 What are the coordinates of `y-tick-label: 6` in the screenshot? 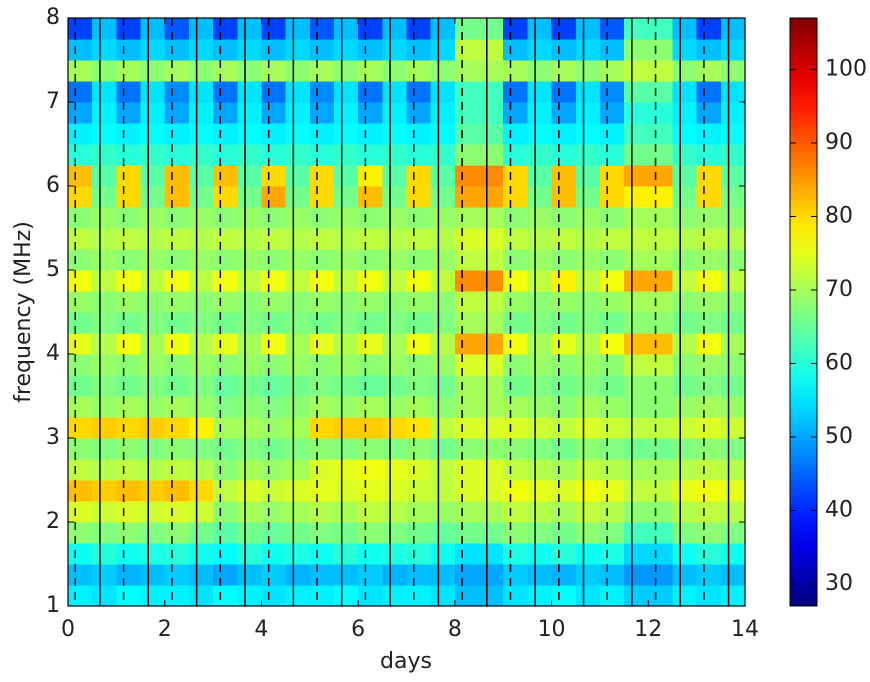 It's located at (53, 185).